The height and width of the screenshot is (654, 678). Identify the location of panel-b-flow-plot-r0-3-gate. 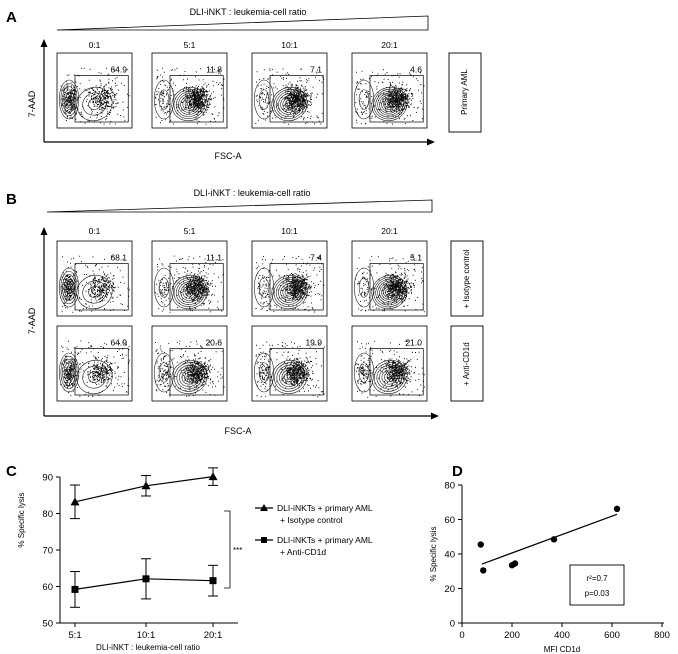
(396, 287).